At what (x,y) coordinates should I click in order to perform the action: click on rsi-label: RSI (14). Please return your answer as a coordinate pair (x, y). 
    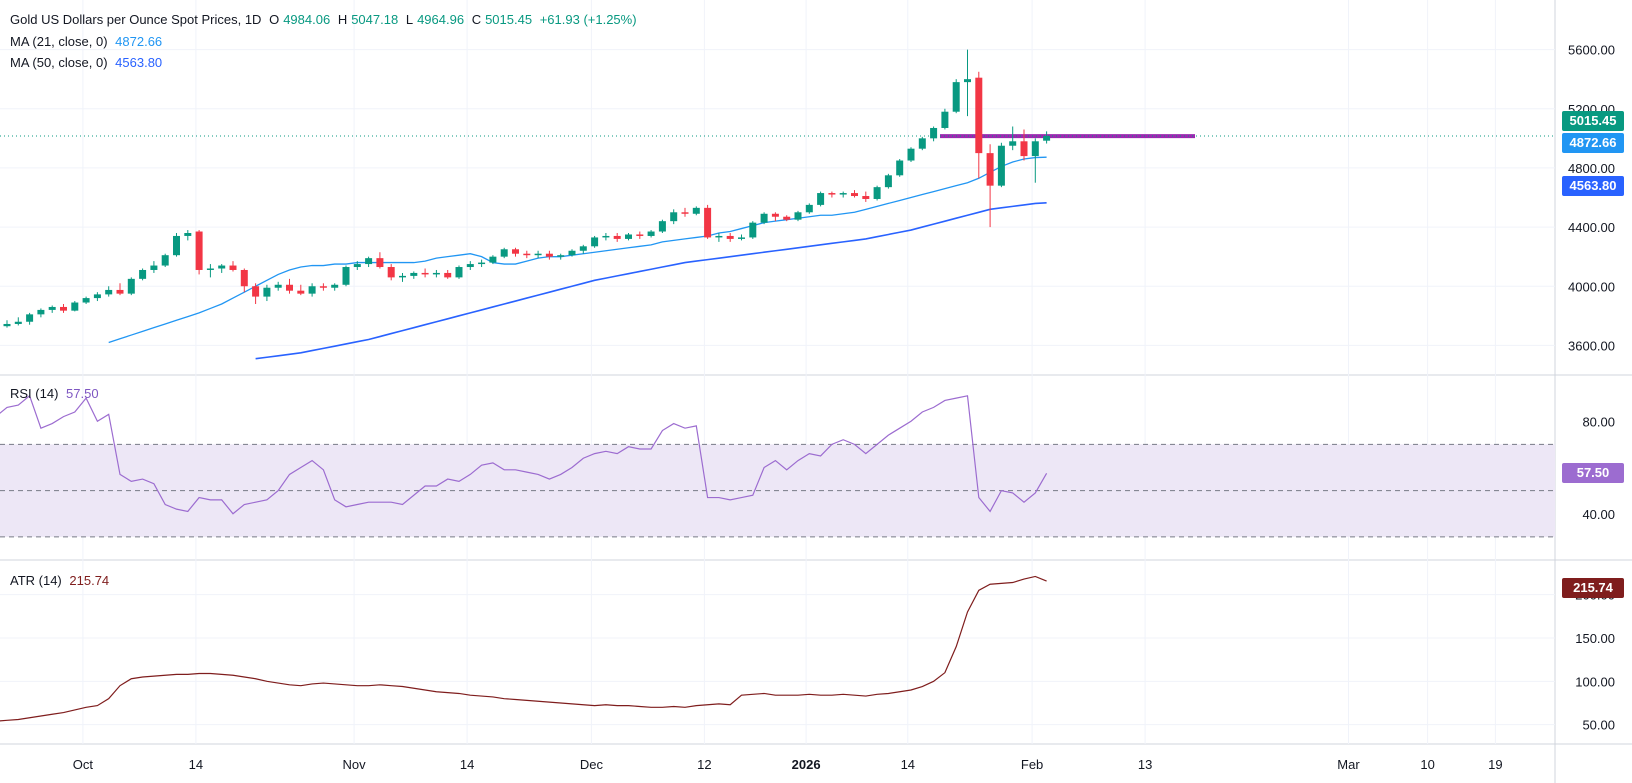
    Looking at the image, I should click on (34, 393).